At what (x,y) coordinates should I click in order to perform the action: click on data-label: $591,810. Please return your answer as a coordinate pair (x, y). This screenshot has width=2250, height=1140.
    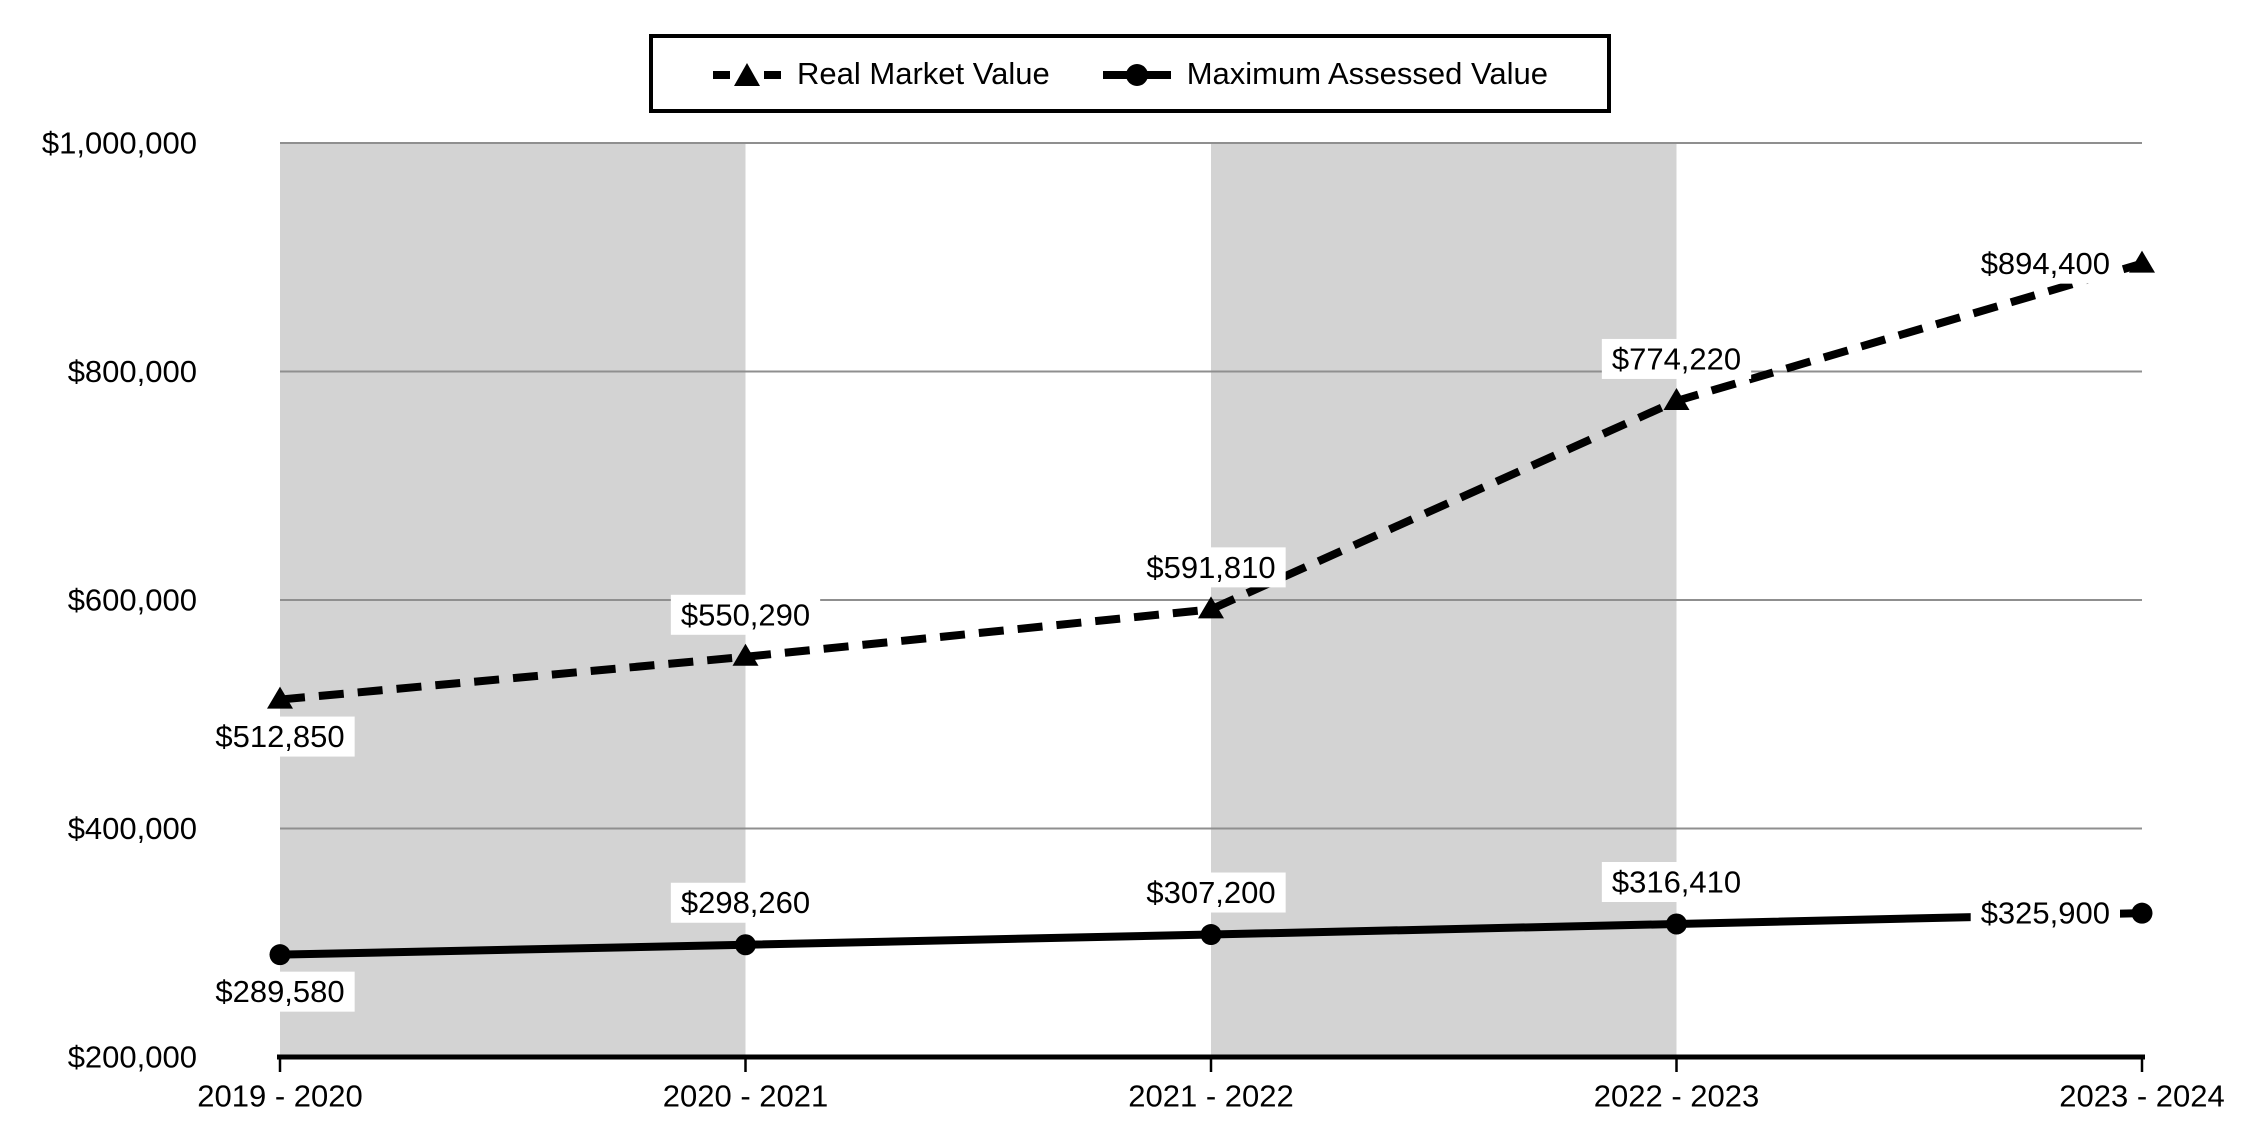
    Looking at the image, I should click on (1210, 567).